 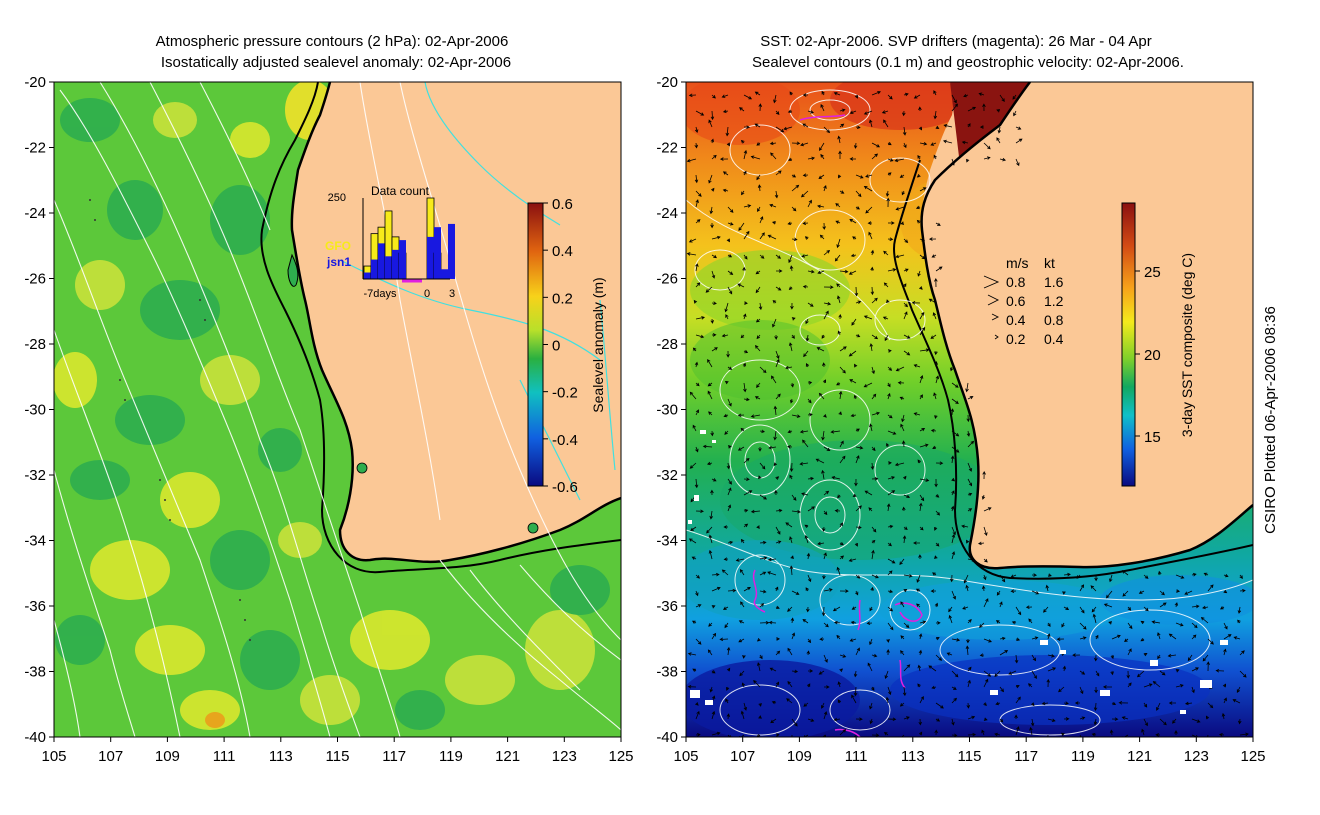 I want to click on colorbar-tick-label: 0.6, so click(x=562, y=204).